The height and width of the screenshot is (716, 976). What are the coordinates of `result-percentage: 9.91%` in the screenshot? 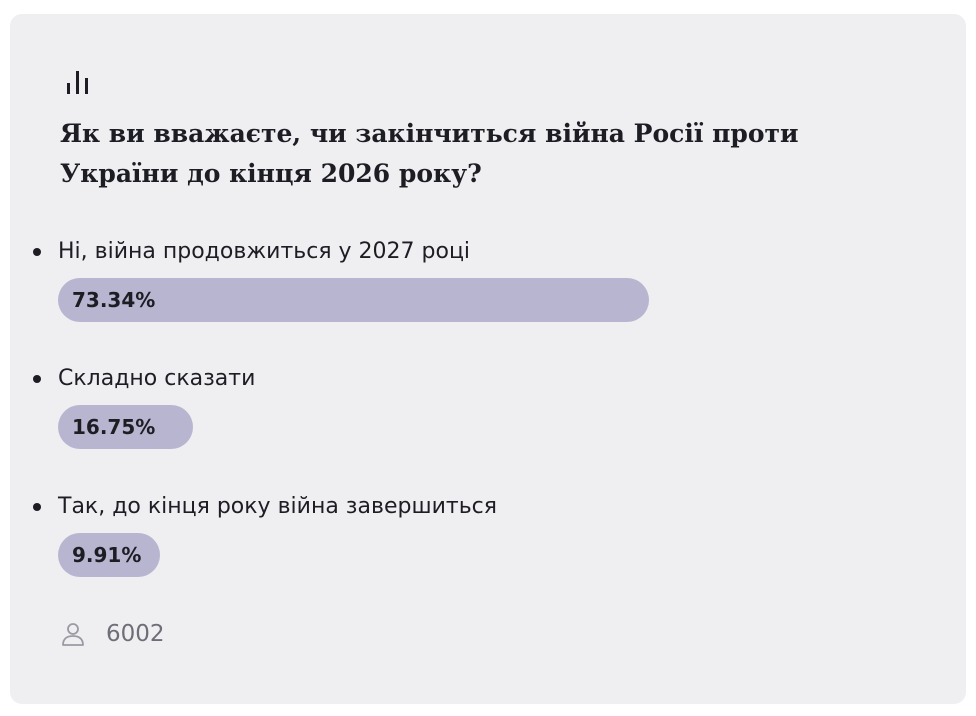 It's located at (107, 555).